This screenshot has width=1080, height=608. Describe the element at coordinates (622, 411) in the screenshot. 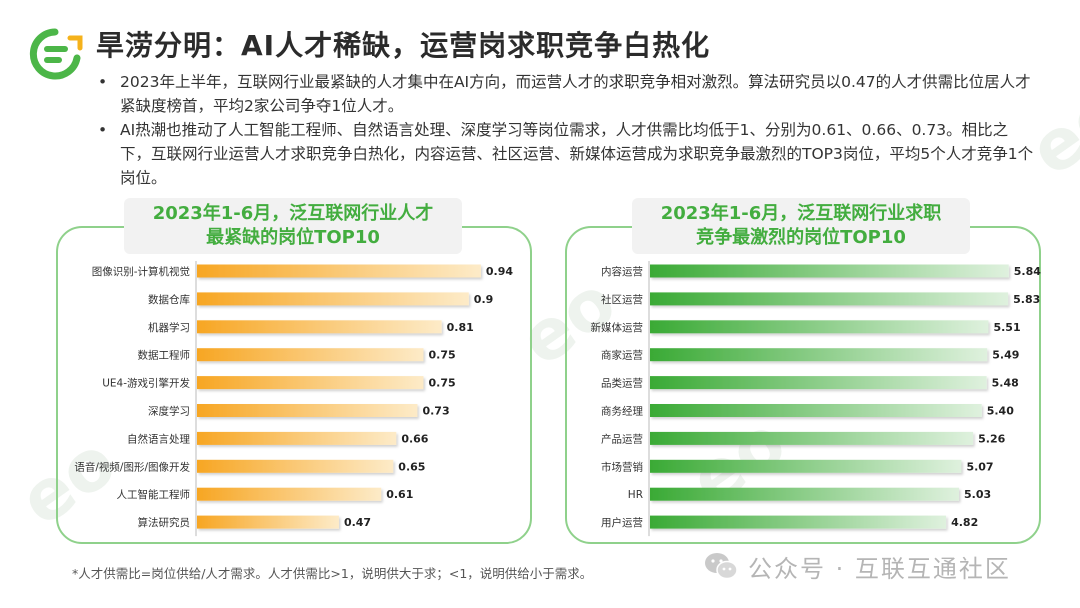

I see `category-label: 商务经理` at that location.